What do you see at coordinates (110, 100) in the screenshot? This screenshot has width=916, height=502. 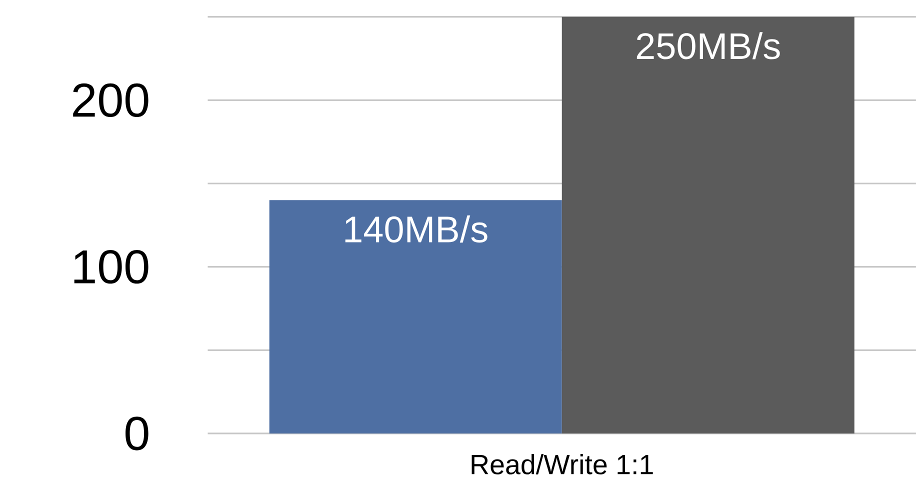 I see `y-tick-label: 200` at bounding box center [110, 100].